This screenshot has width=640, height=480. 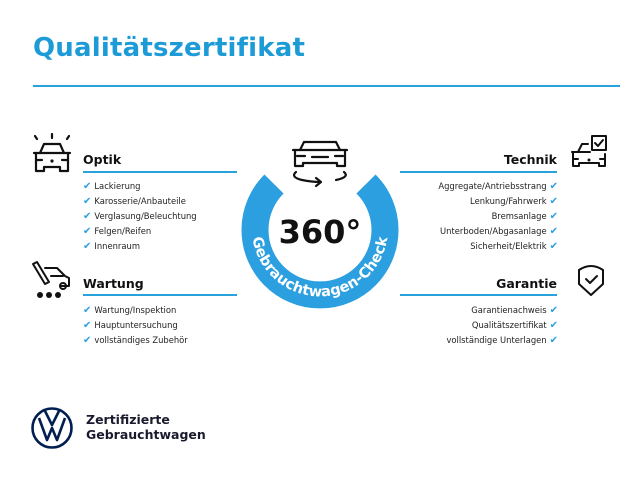 What do you see at coordinates (52, 428) in the screenshot?
I see `vw-logo` at bounding box center [52, 428].